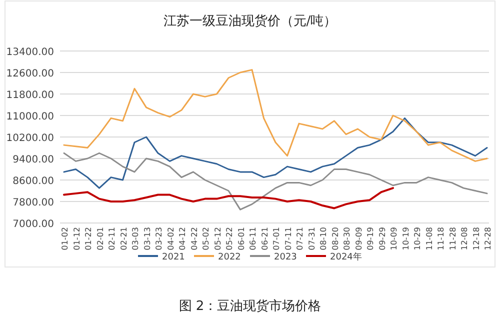  Describe the element at coordinates (30, 52) in the screenshot. I see `y-tick-label: 13400.00` at that location.